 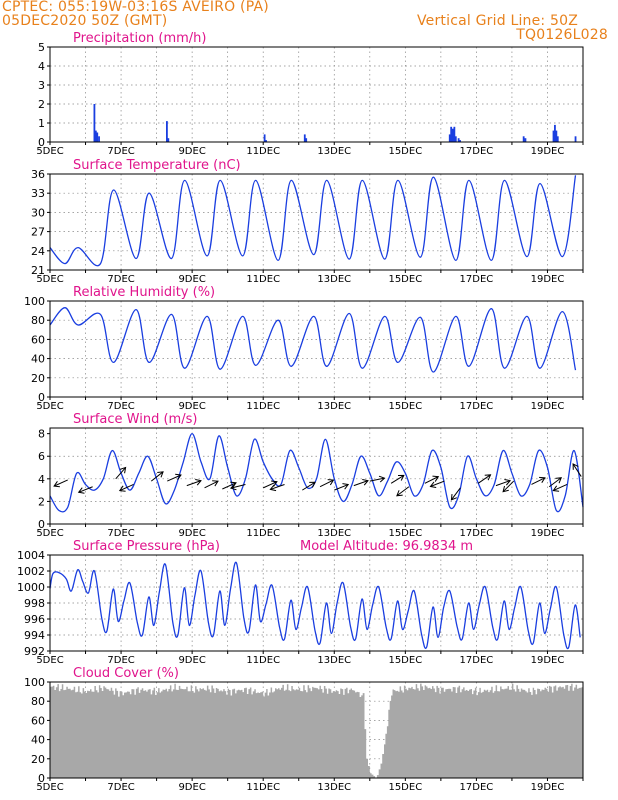 What do you see at coordinates (38, 174) in the screenshot?
I see `temp-ytick-label: 36` at bounding box center [38, 174].